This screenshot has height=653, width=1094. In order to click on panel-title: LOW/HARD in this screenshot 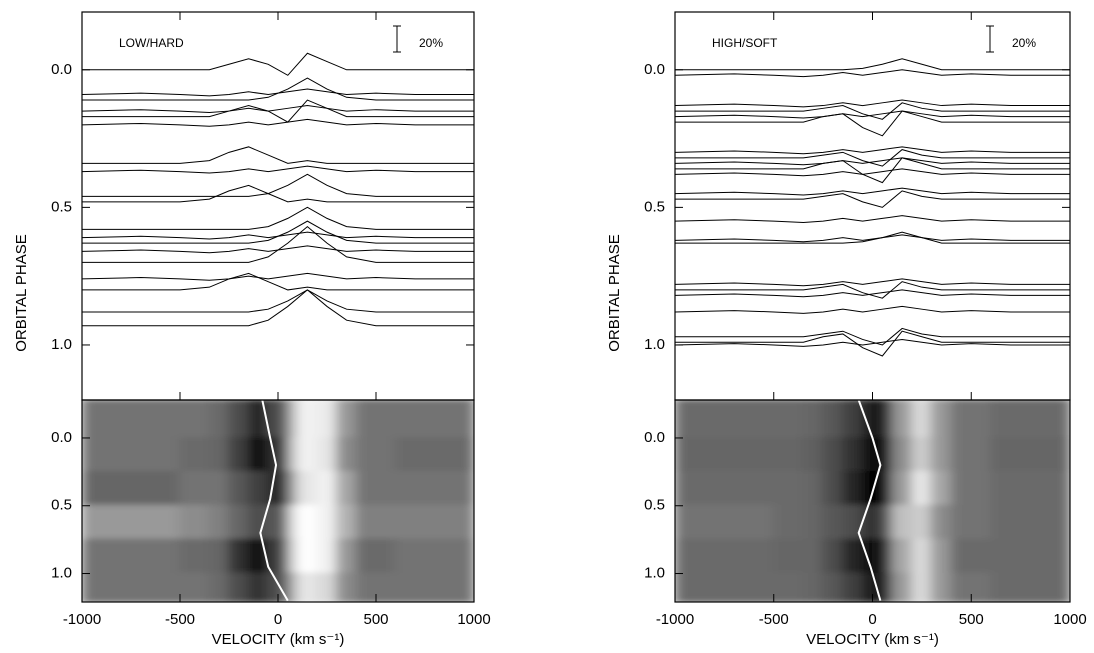, I will do `click(151, 43)`.